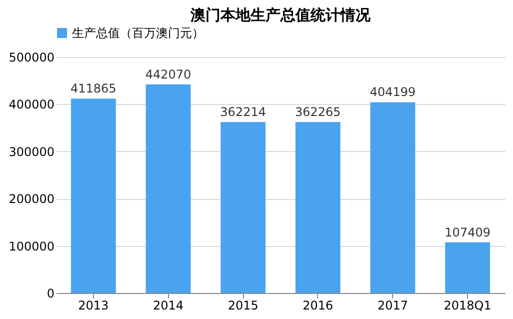 The image size is (513, 319). Describe the element at coordinates (392, 305) in the screenshot. I see `x-tick-label: 2017` at that location.